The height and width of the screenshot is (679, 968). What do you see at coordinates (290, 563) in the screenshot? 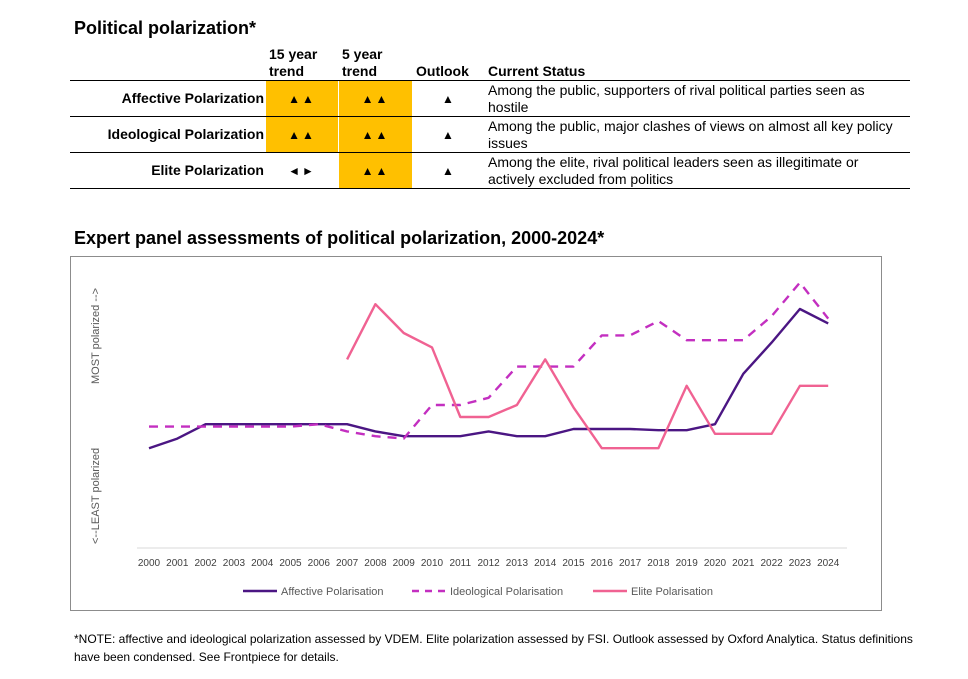
I see `x-tick-label: 2005` at bounding box center [290, 563].